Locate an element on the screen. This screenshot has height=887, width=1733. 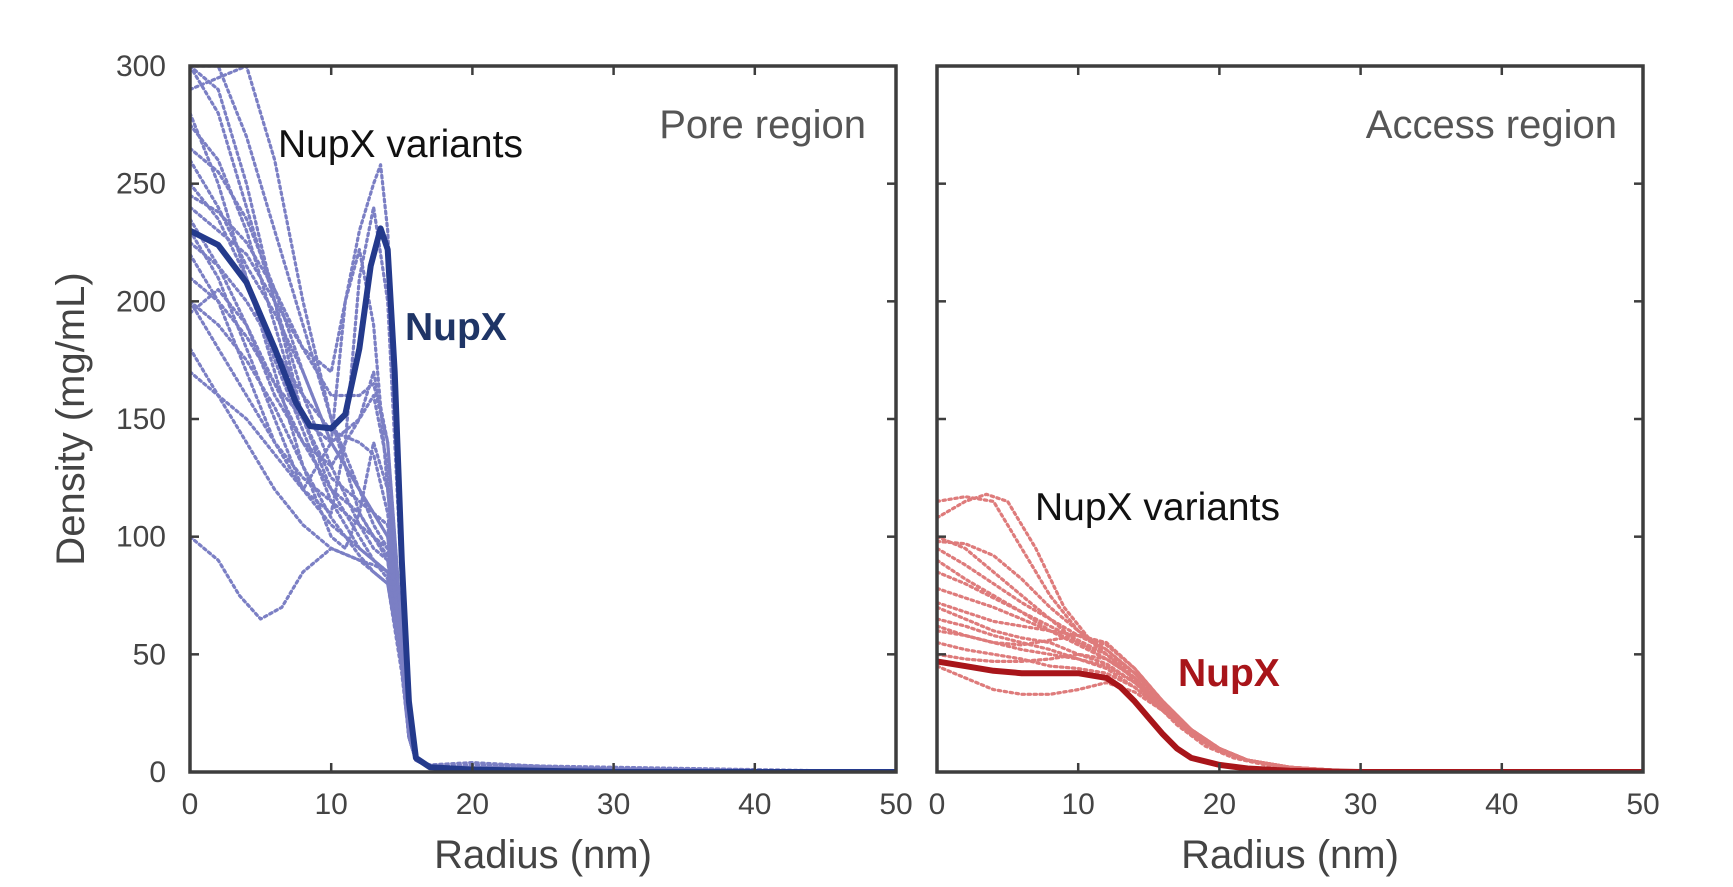
y-tick-label: 200 is located at coordinates (141, 301).